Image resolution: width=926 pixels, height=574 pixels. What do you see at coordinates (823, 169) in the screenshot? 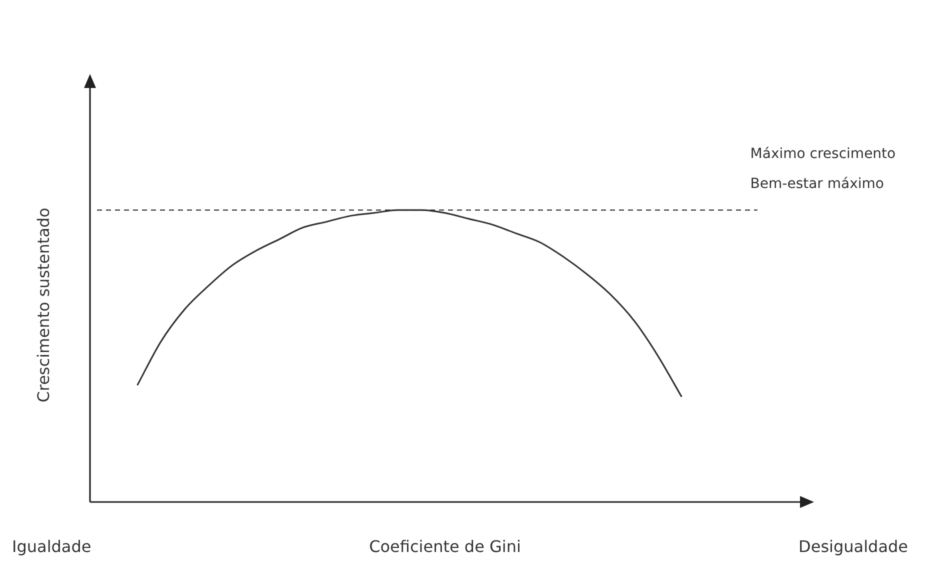
I see `ref-line-label: Máximo crescimento Bem-estar máximo` at bounding box center [823, 169].